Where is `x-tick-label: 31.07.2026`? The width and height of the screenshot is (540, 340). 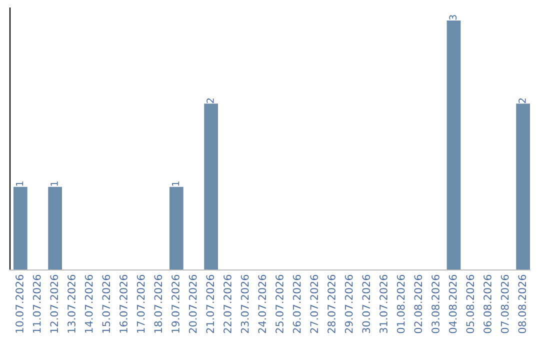
x-tick-label: 31.07.2026 is located at coordinates (384, 304).